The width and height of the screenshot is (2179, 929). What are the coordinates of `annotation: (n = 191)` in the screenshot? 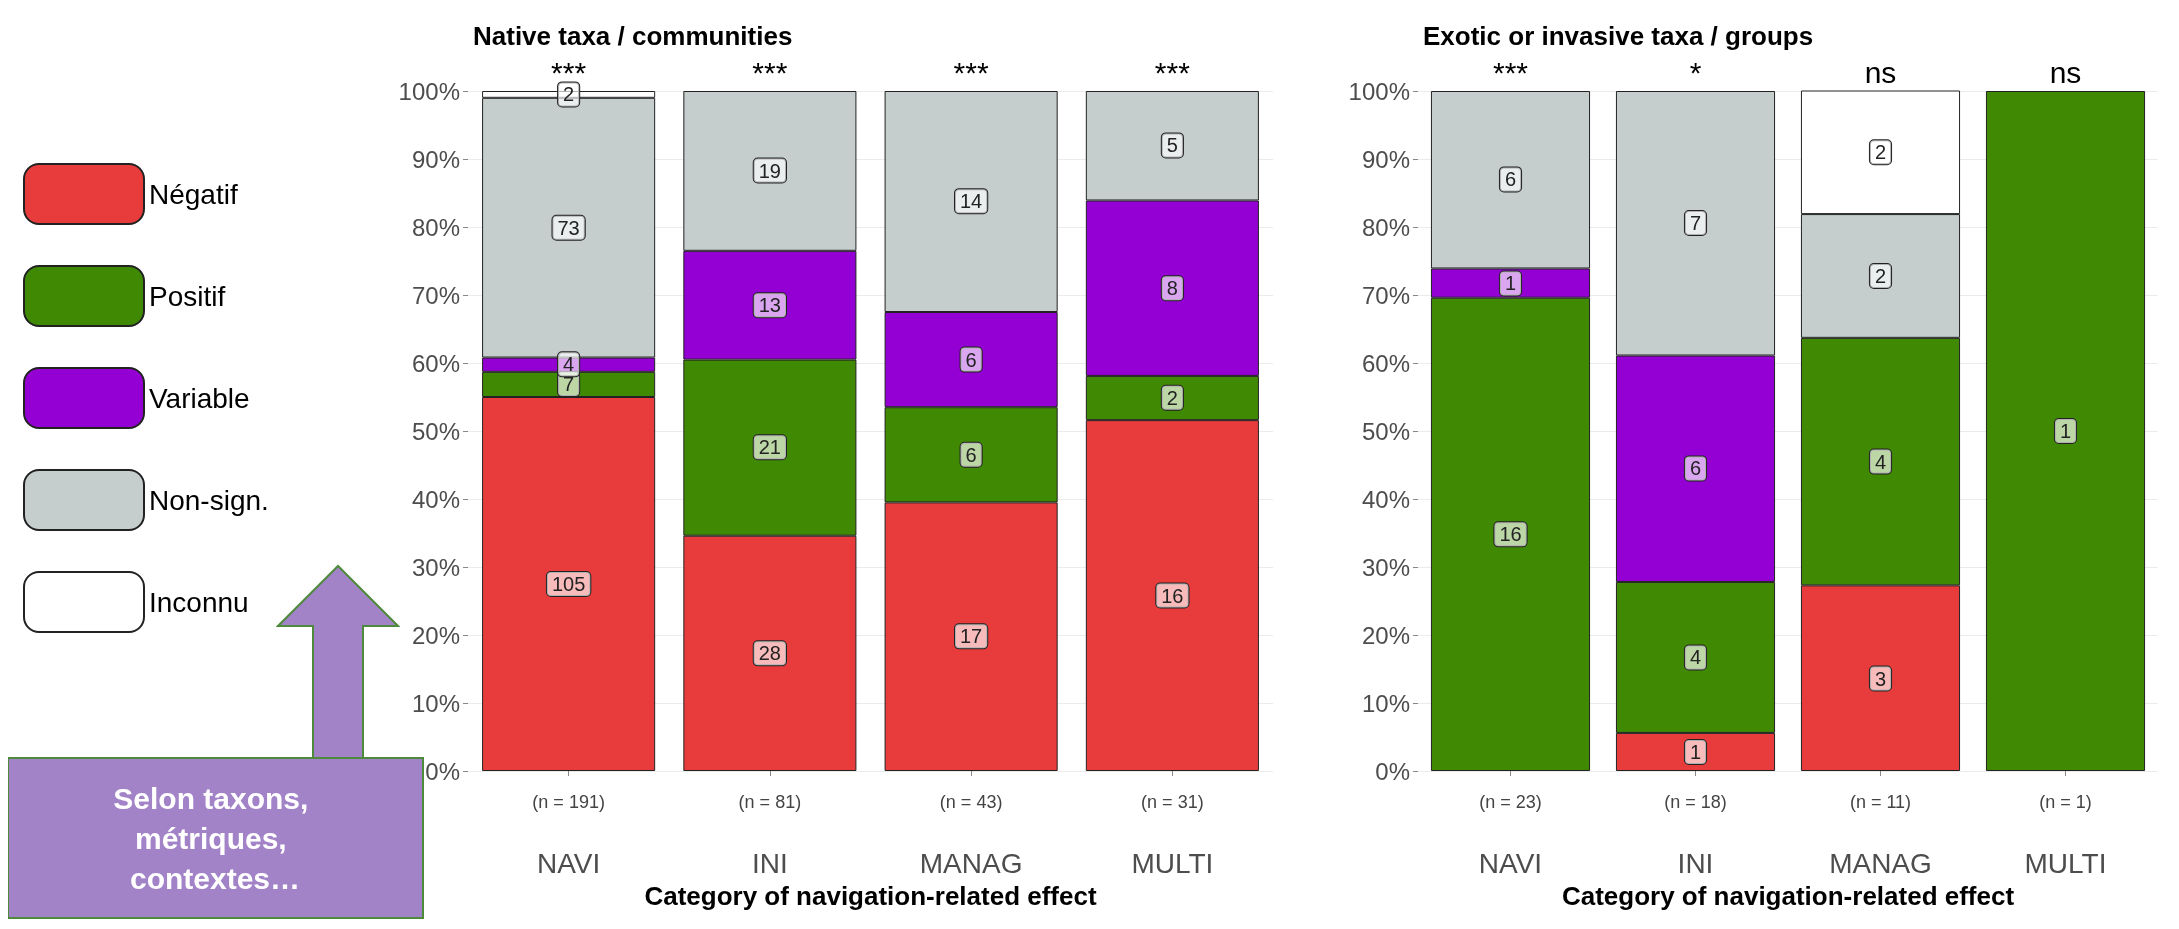 It's located at (568, 802).